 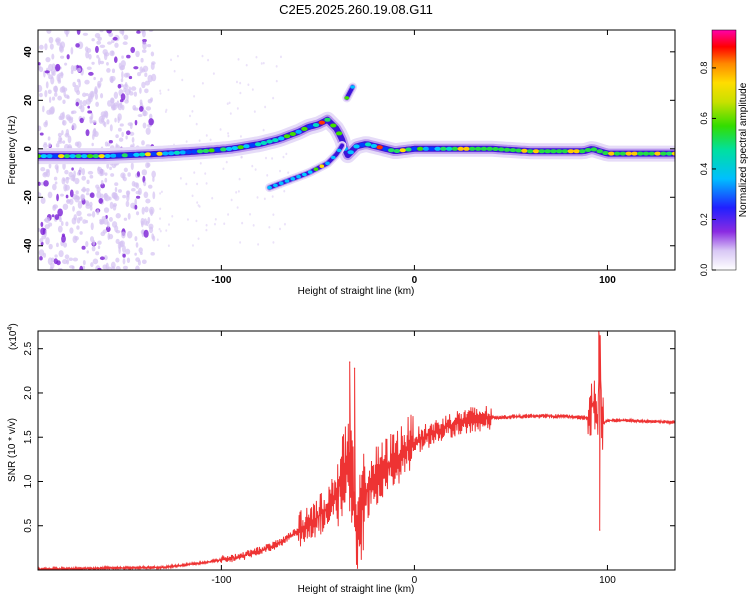 What do you see at coordinates (28, 52) in the screenshot?
I see `y-tick-label: 40` at bounding box center [28, 52].